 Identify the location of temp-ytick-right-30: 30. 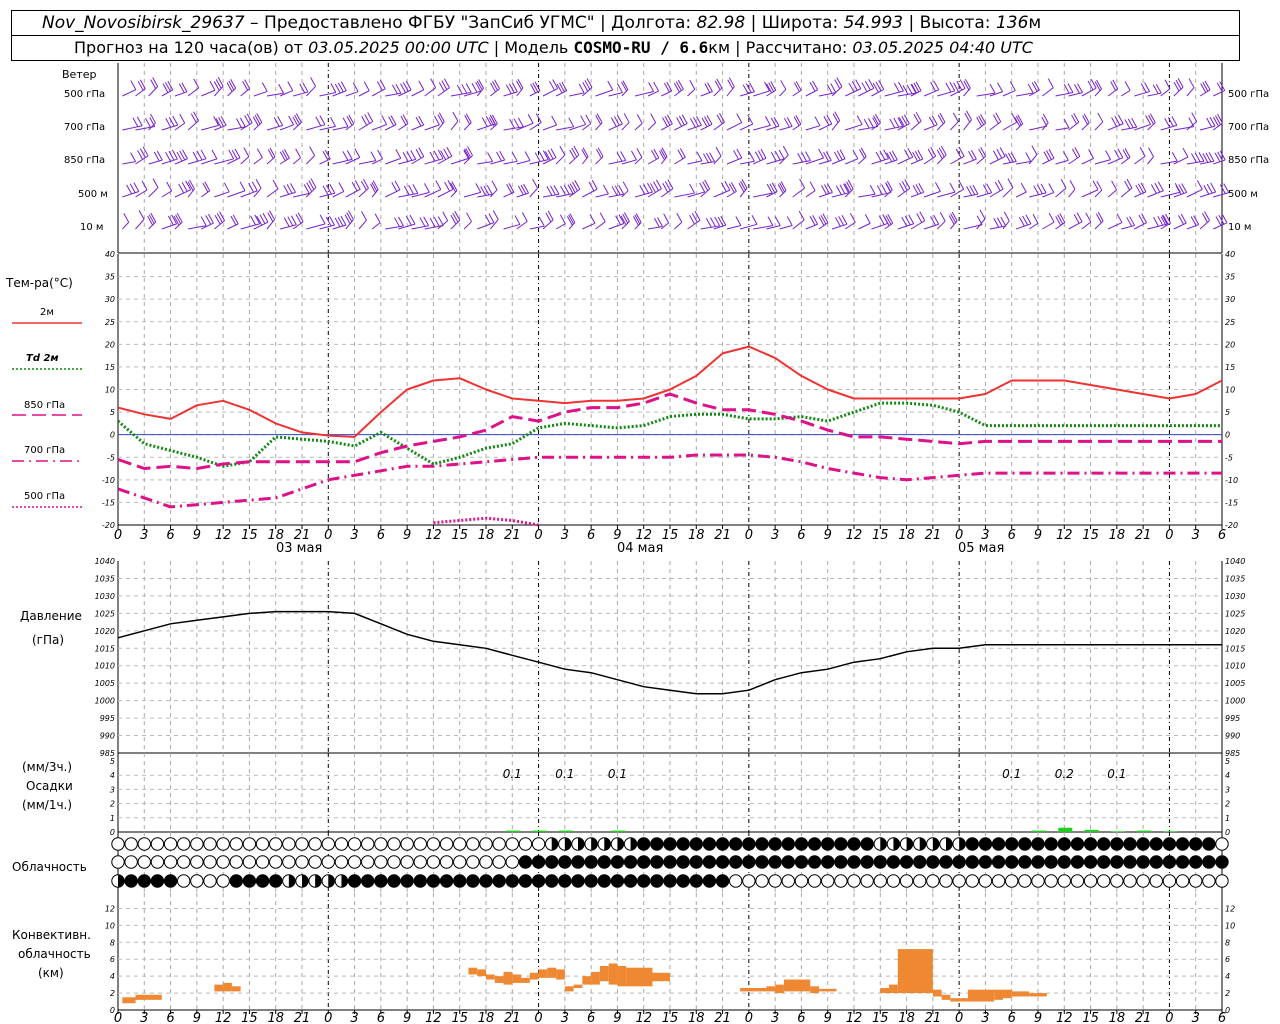
(1230, 299).